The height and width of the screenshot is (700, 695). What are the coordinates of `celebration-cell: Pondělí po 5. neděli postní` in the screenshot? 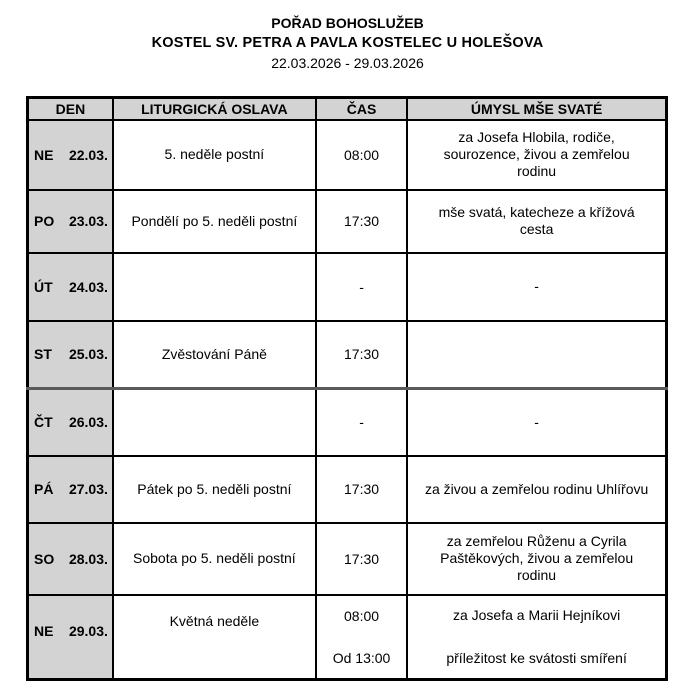 It's located at (214, 221).